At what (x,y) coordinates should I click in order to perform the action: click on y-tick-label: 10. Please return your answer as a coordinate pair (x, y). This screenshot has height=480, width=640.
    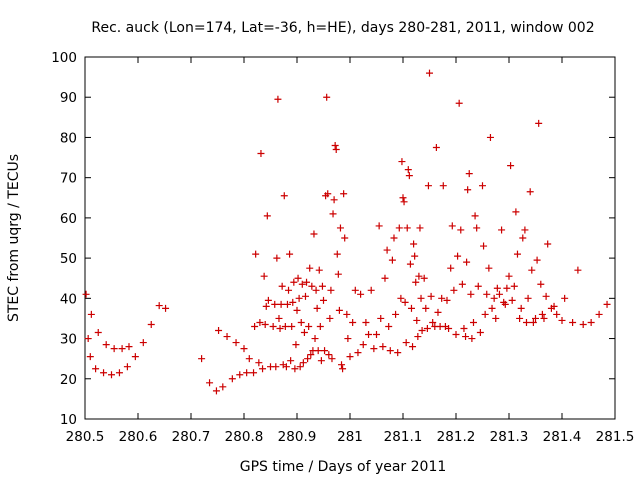
    Looking at the image, I should click on (68, 420).